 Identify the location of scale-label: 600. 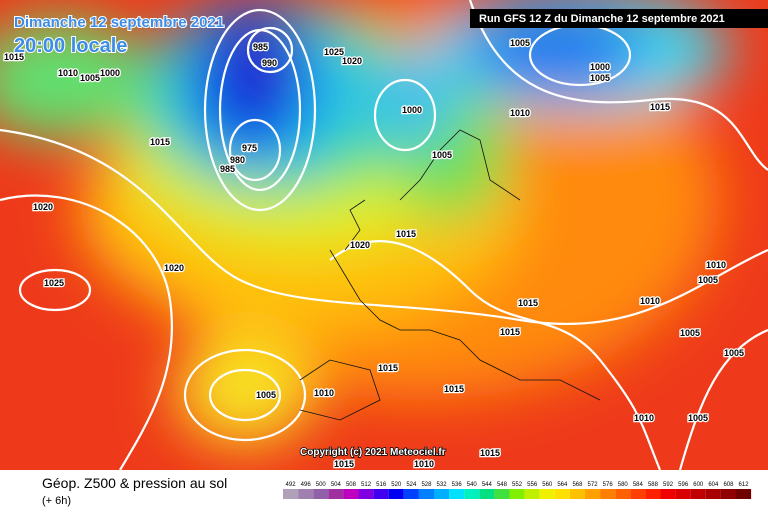
(698, 485).